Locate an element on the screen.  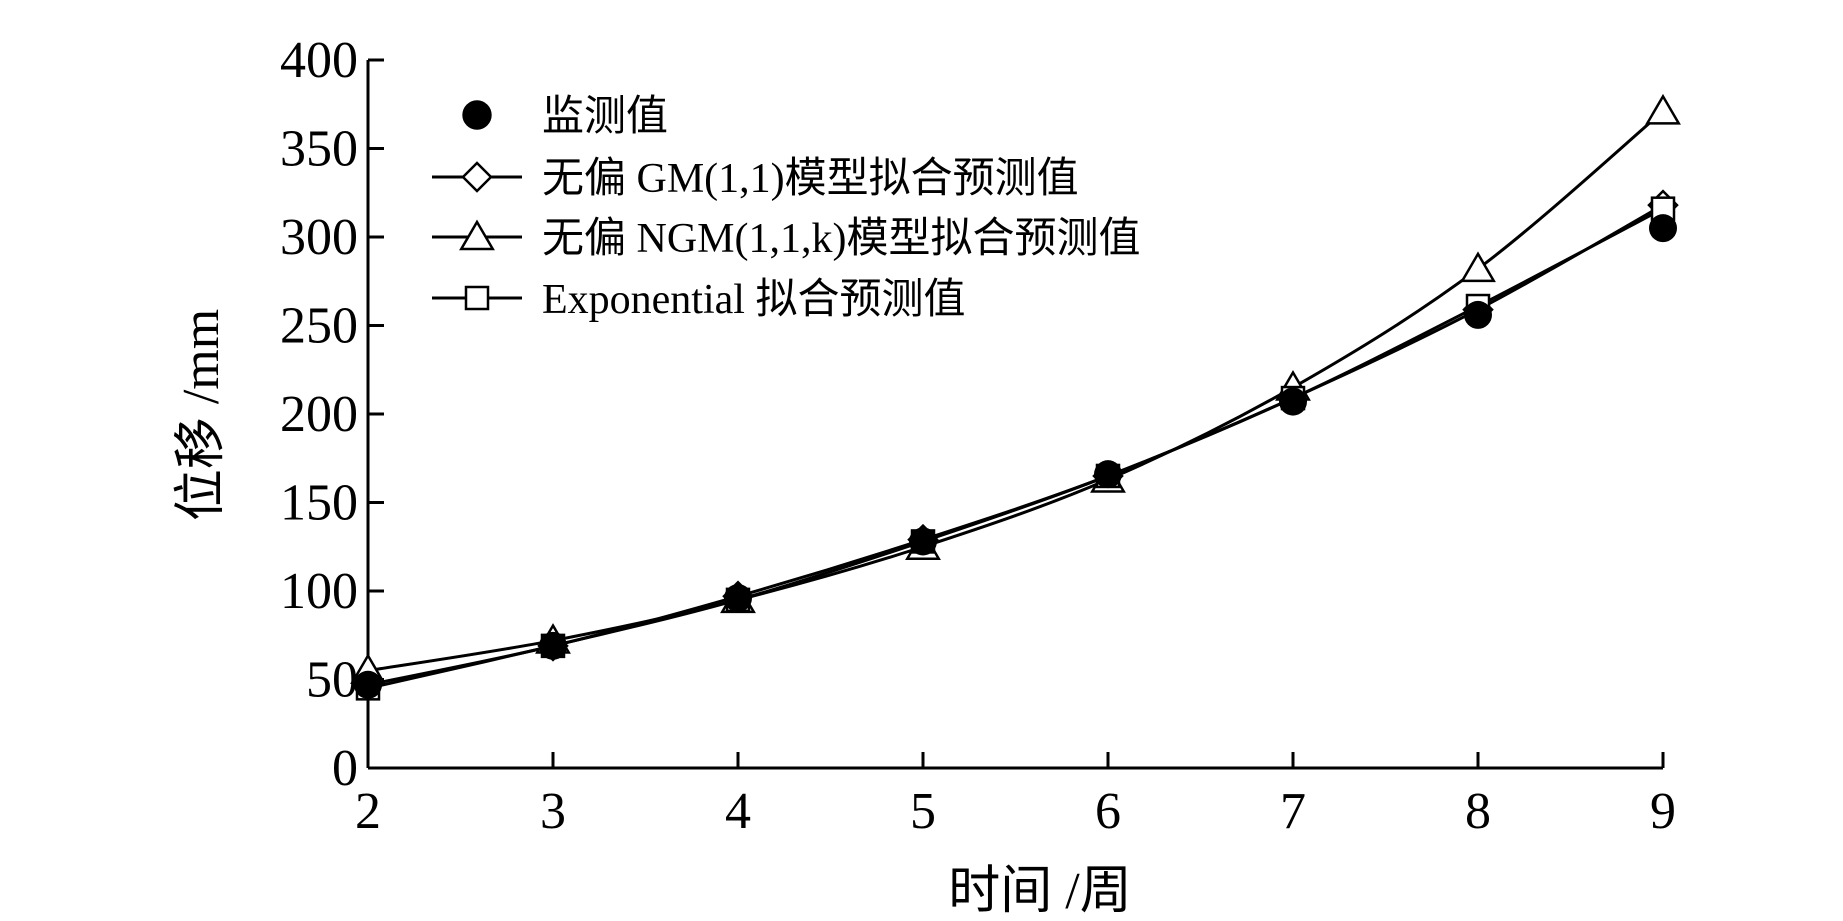
y-tick-label: 100 is located at coordinates (319, 591).